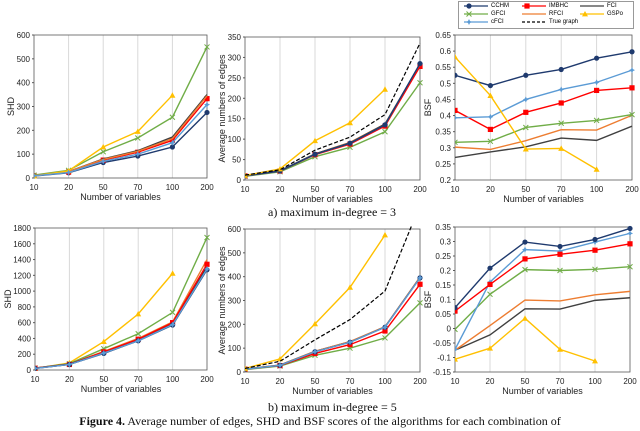  Describe the element at coordinates (443, 67) in the screenshot. I see `y-tick-label: 0.55` at that location.